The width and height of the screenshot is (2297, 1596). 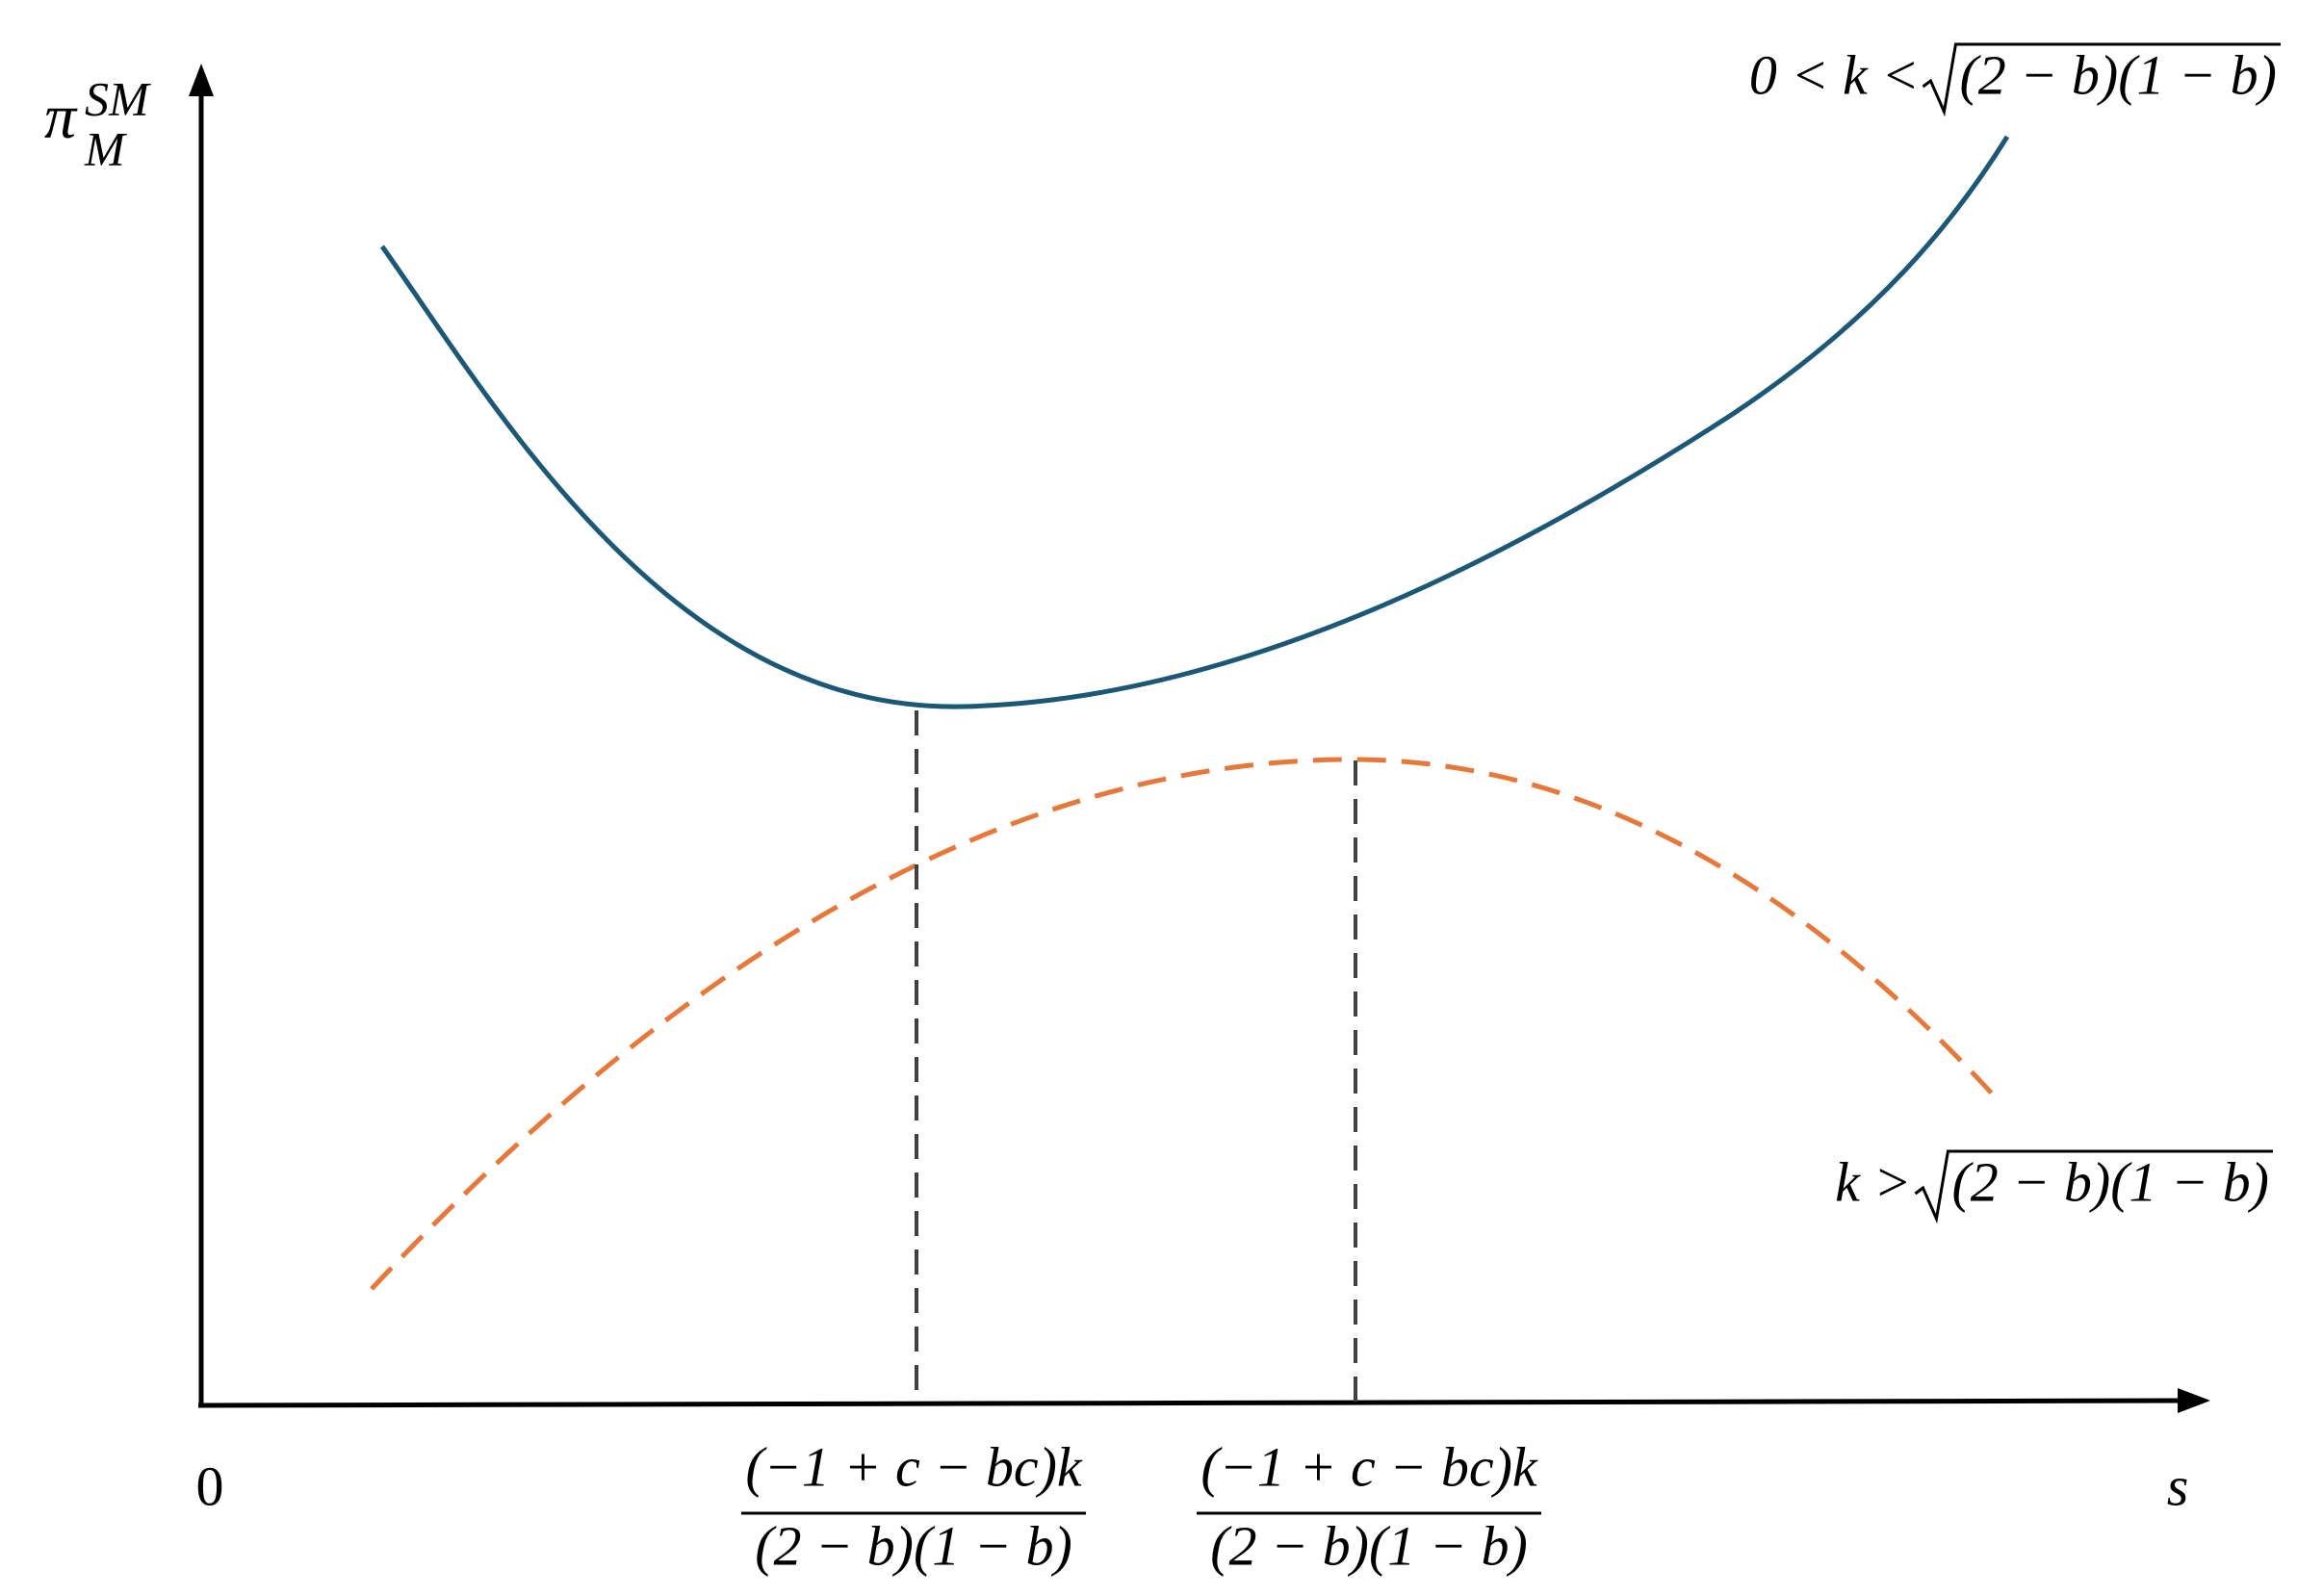 I want to click on y-label-superscript: SM, so click(x=118, y=98).